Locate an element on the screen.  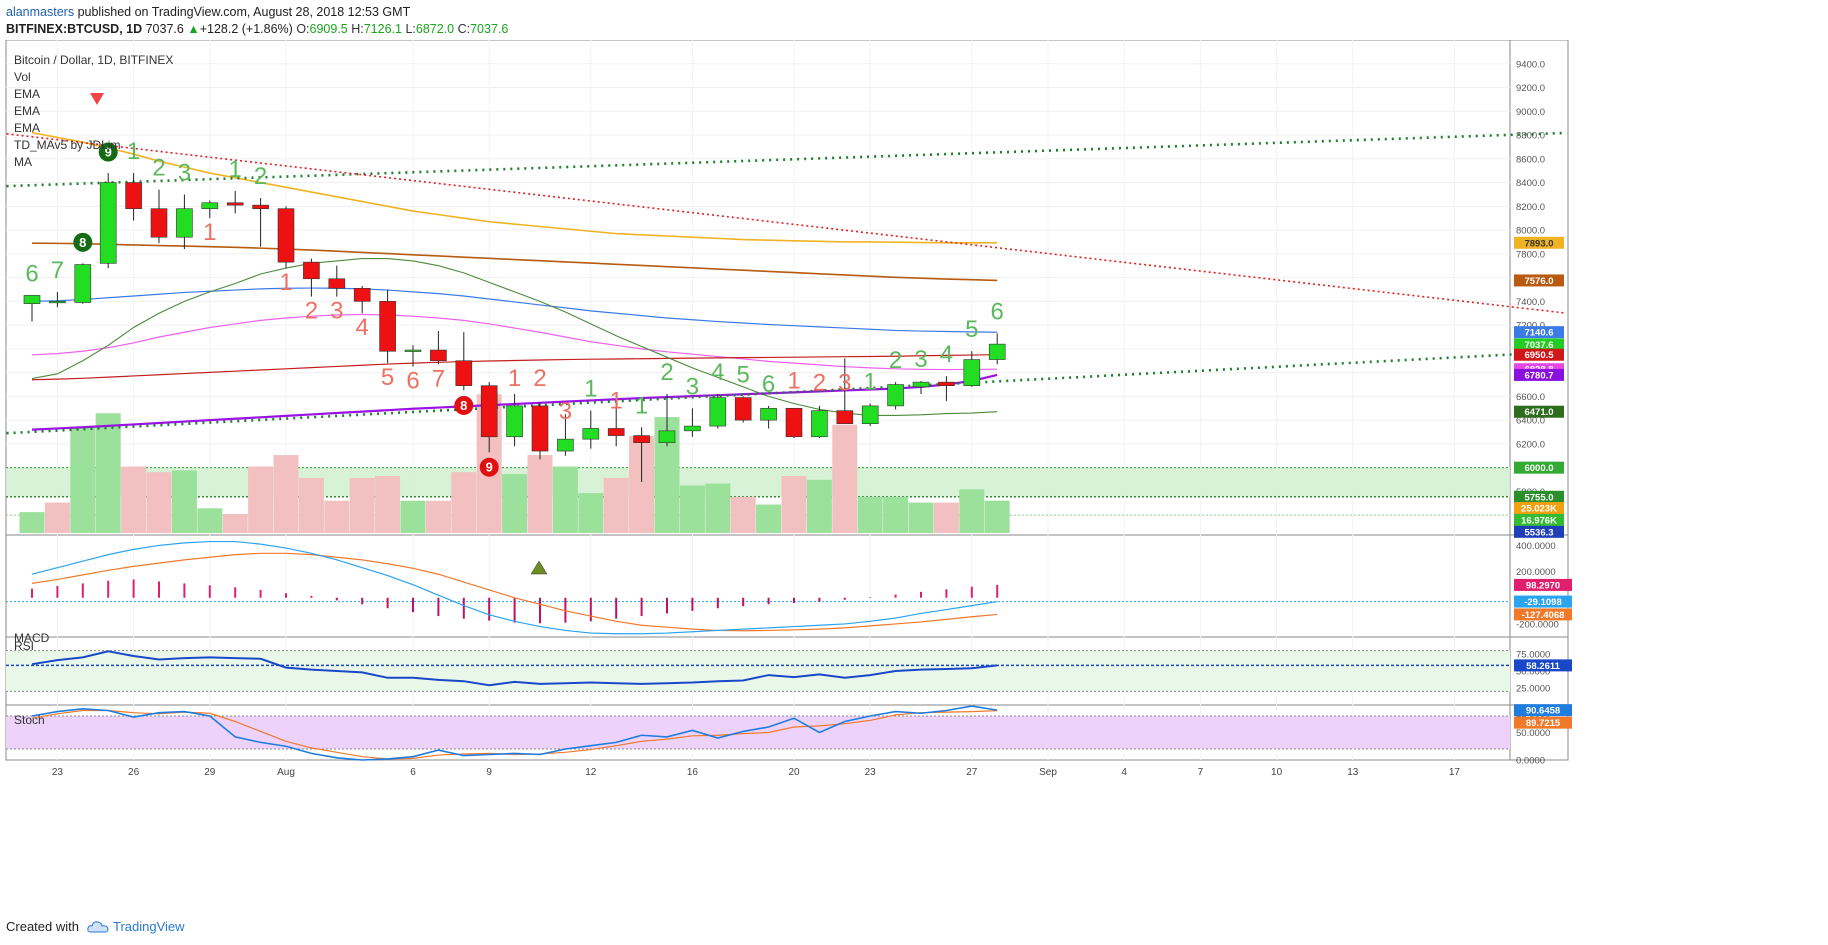
ema-200-line is located at coordinates (514, 187).